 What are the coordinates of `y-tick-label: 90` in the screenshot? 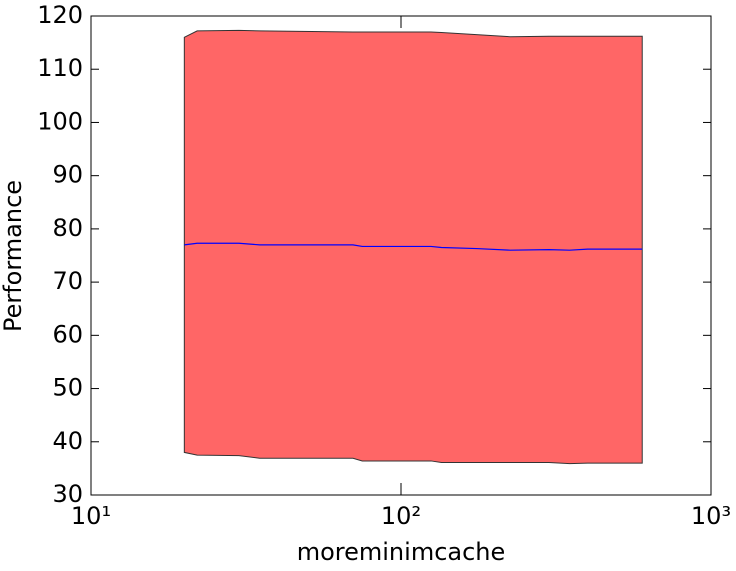 It's located at (67, 175).